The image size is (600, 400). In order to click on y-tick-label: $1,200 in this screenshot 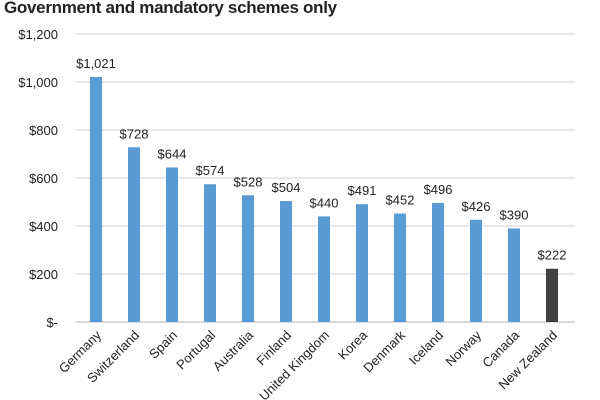, I will do `click(38, 34)`.